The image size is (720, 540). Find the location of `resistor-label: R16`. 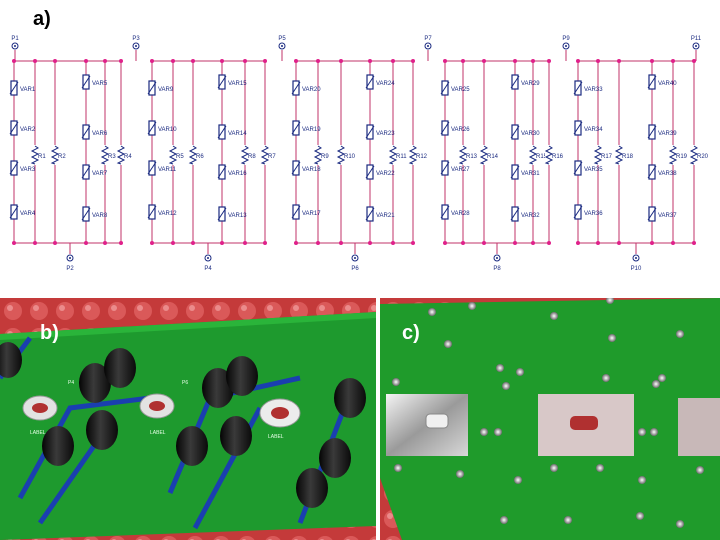

resistor-label: R16 is located at coordinates (558, 157).